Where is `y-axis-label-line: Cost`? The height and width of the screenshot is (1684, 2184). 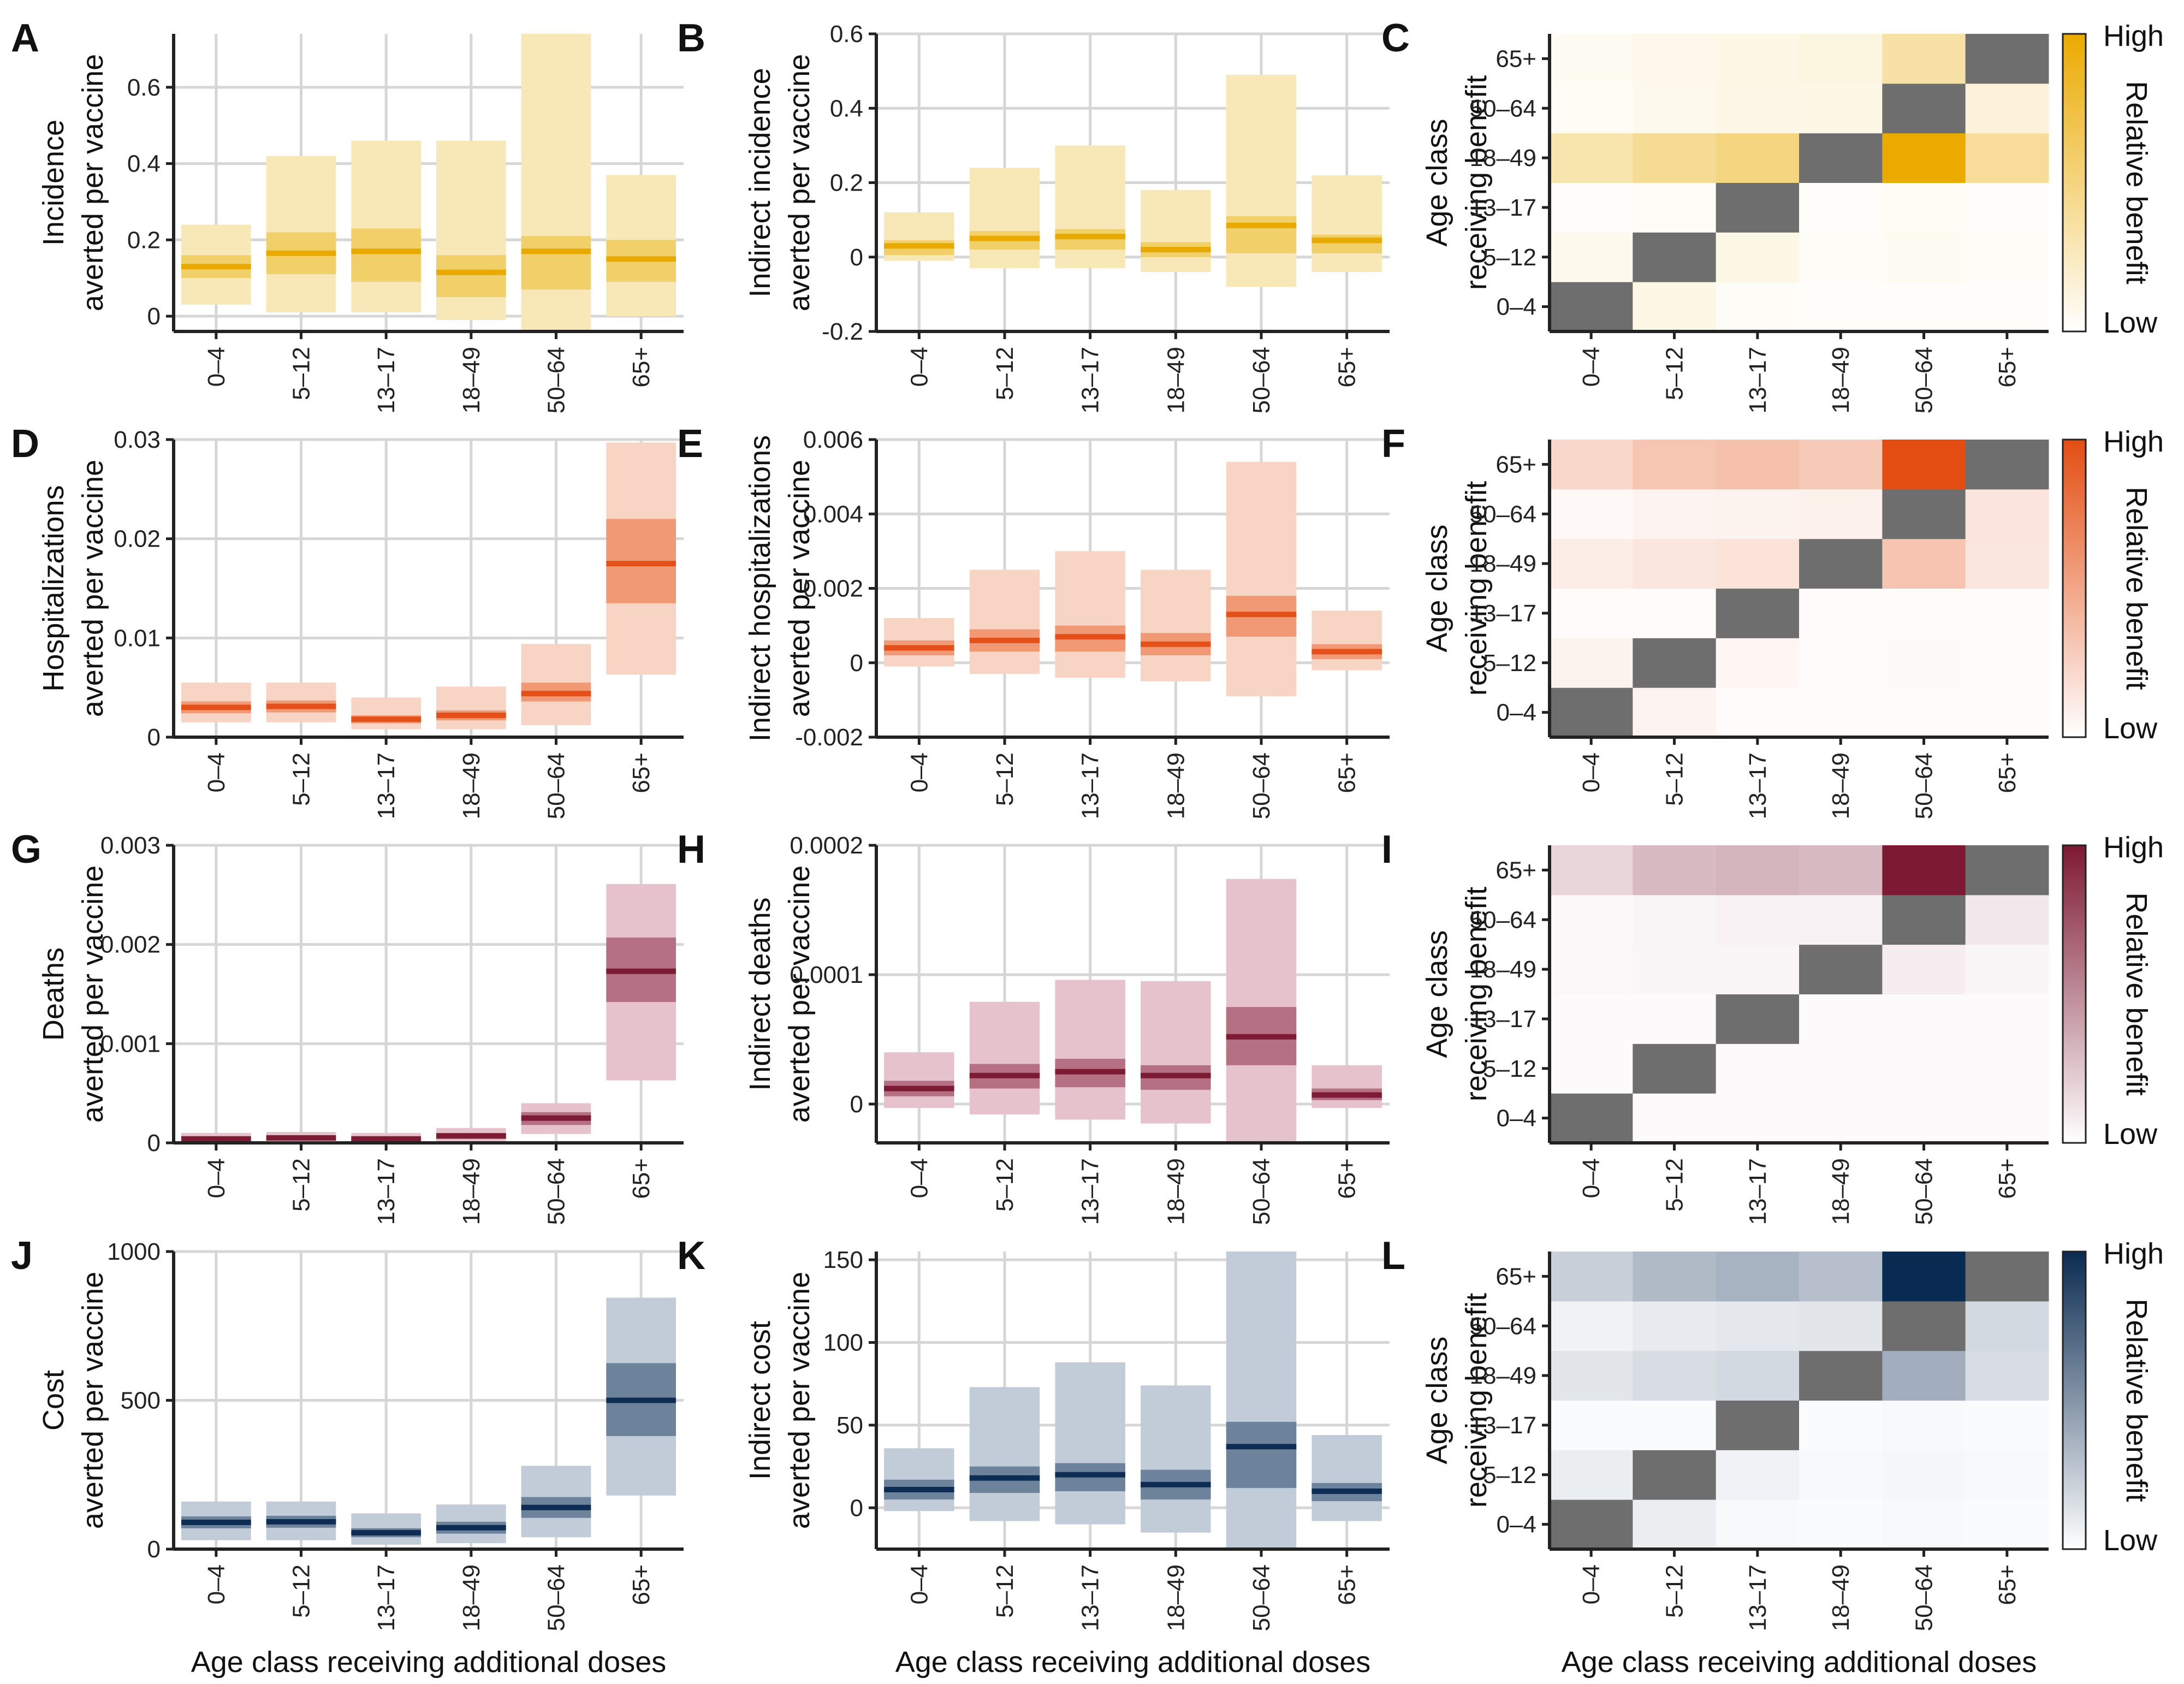 y-axis-label-line: Cost is located at coordinates (54, 1400).